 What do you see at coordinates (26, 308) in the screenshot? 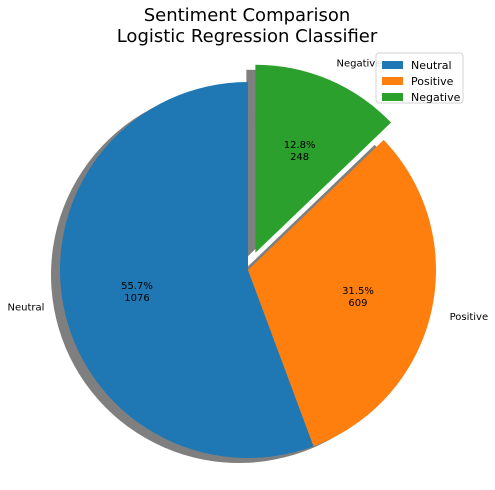
I see `slice-label-neutral: Neutral` at bounding box center [26, 308].